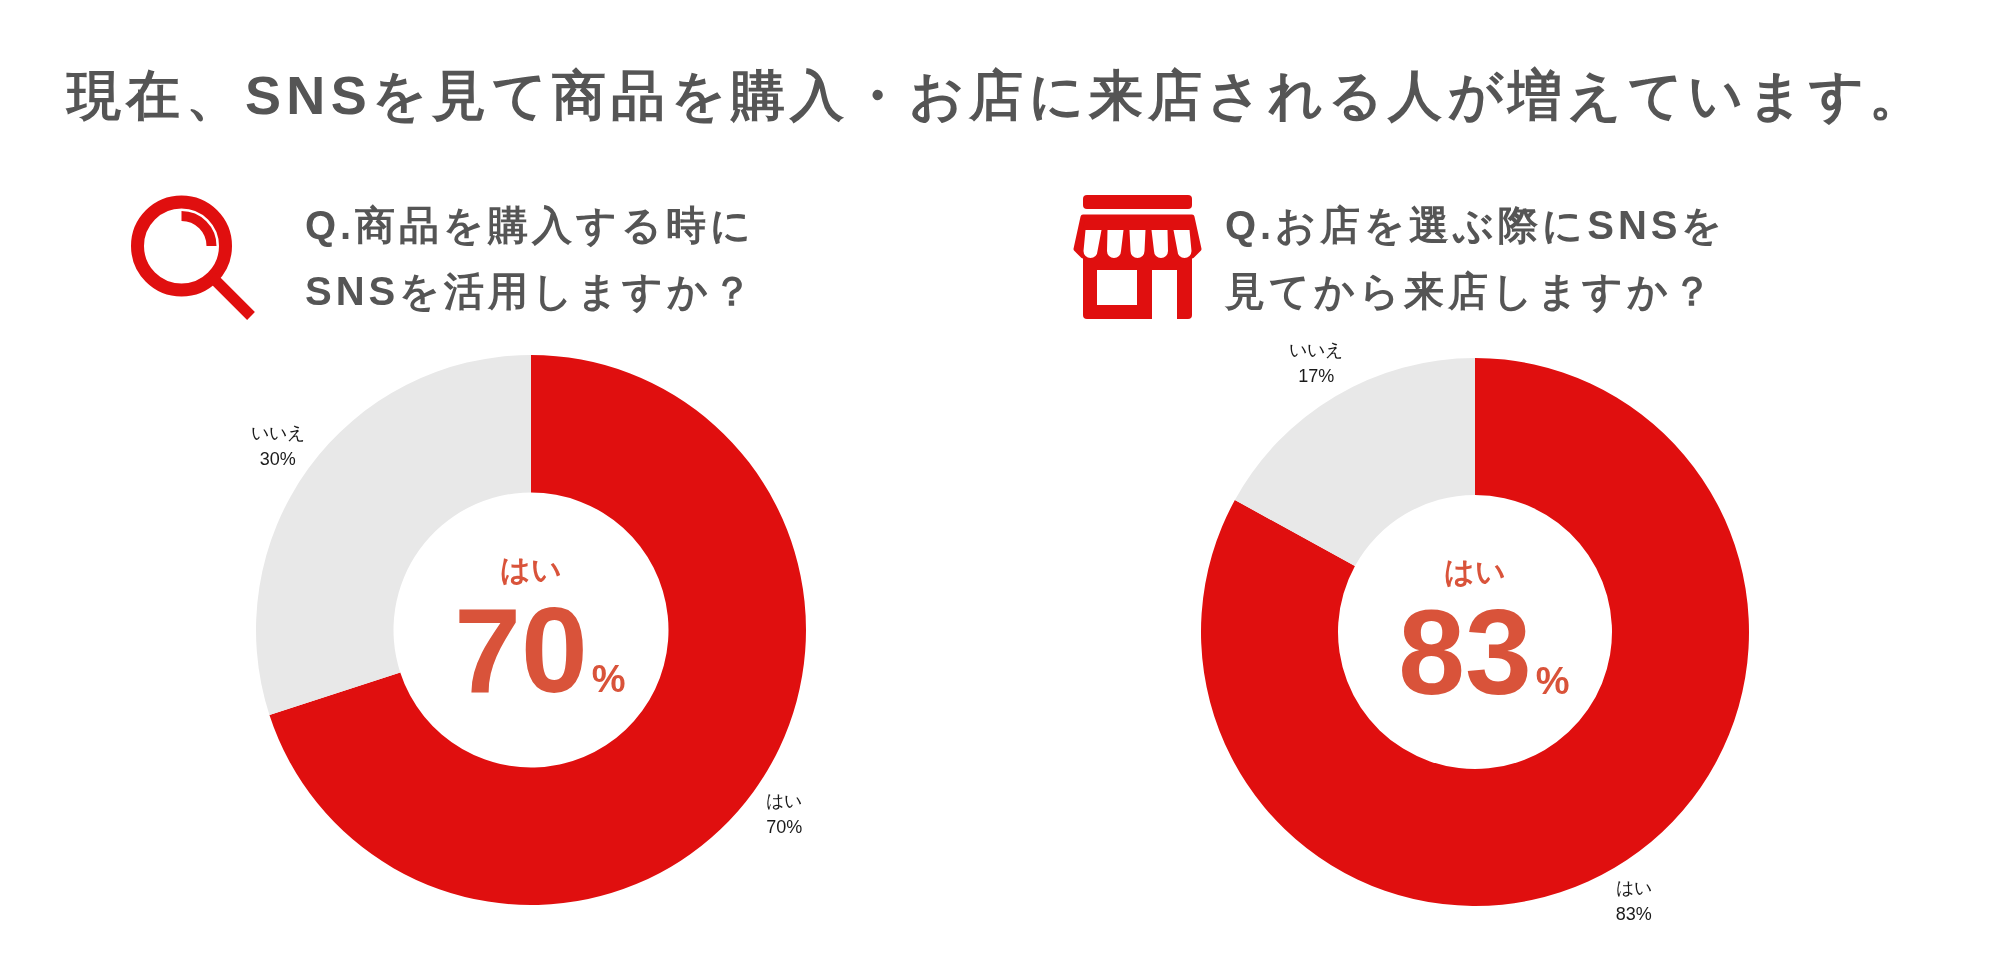 This screenshot has height=962, width=1997. Describe the element at coordinates (784, 826) in the screenshot. I see `data-label: 70%` at that location.